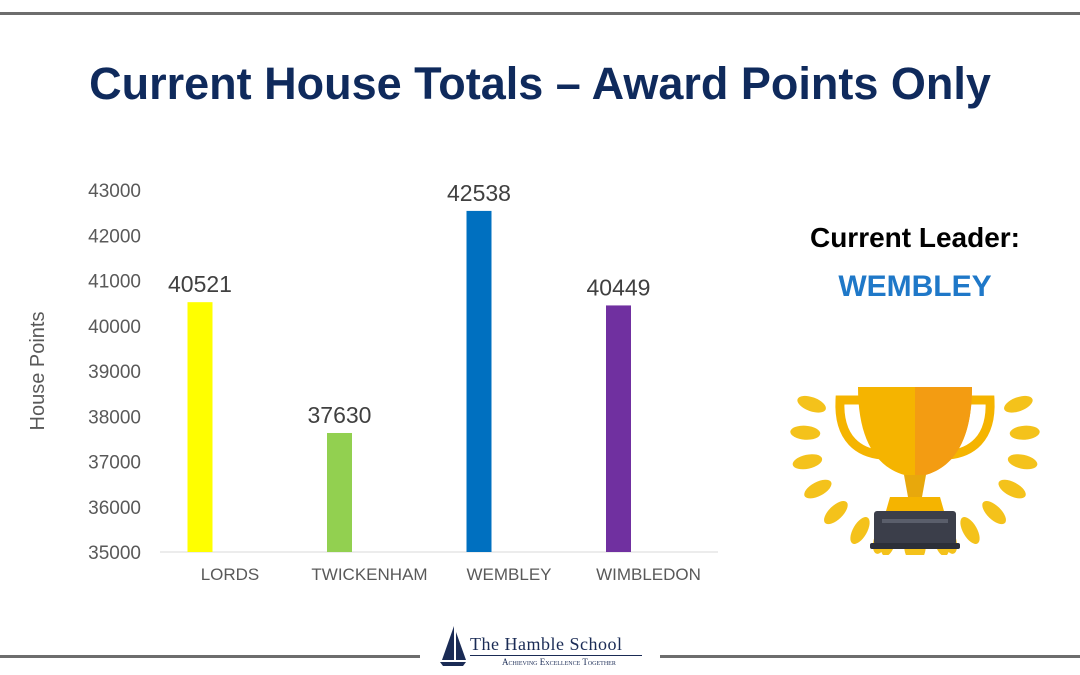 Image resolution: width=1080 pixels, height=675 pixels. Describe the element at coordinates (540, 13) in the screenshot. I see `top-divider` at that location.